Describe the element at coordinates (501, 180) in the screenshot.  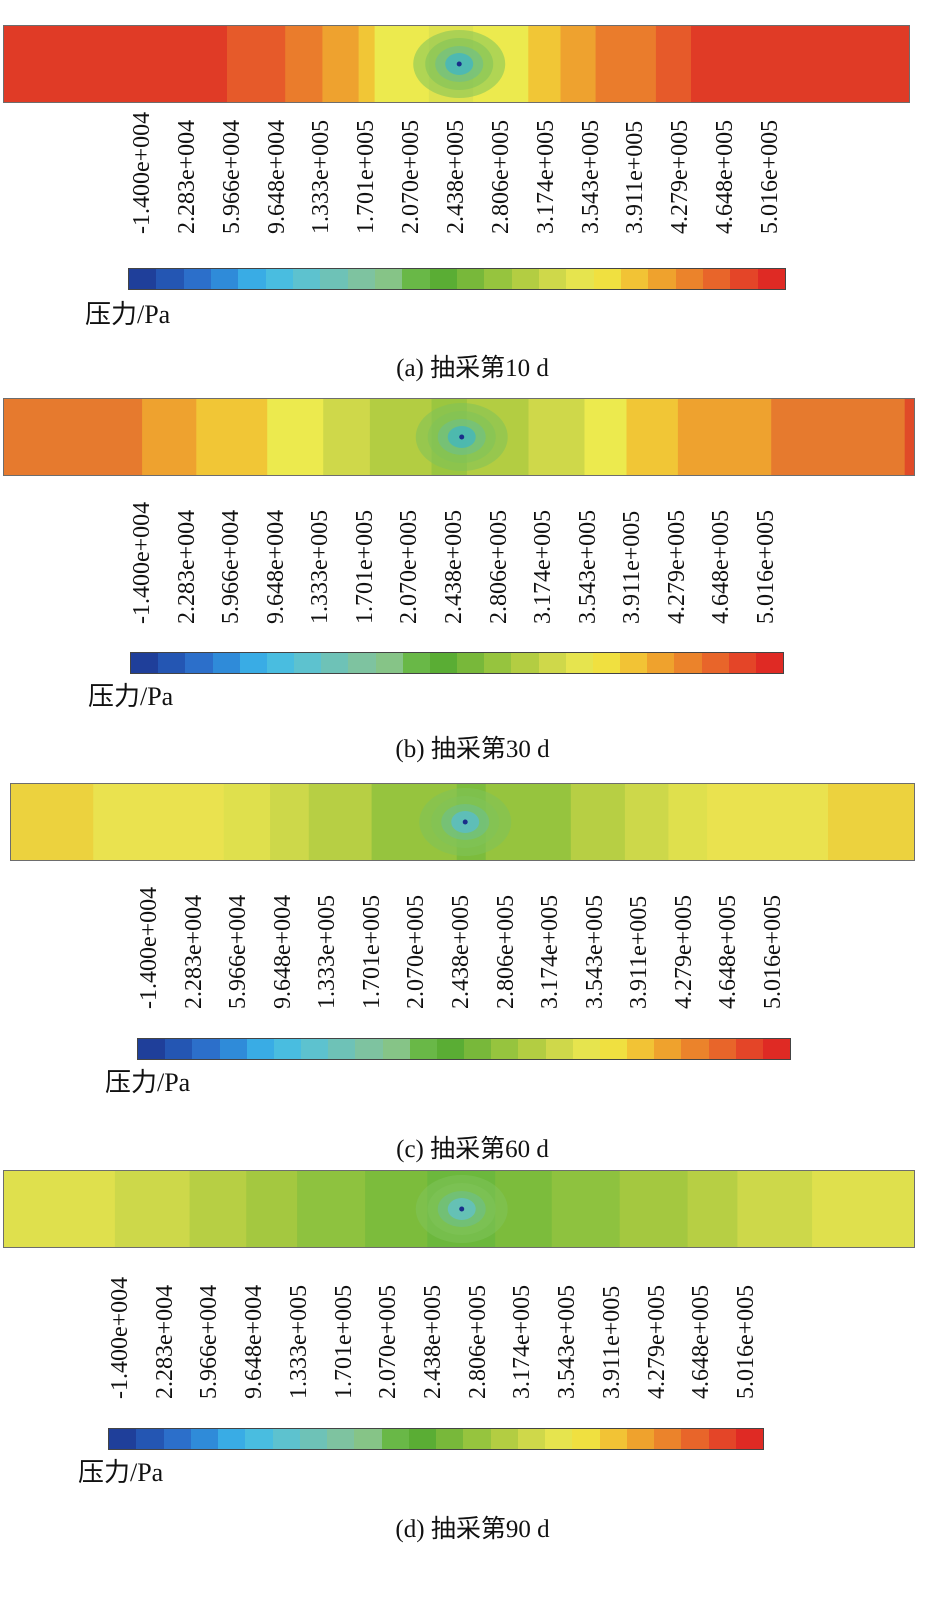
I see `legend-tick-label: 2.806e+005` at that location.